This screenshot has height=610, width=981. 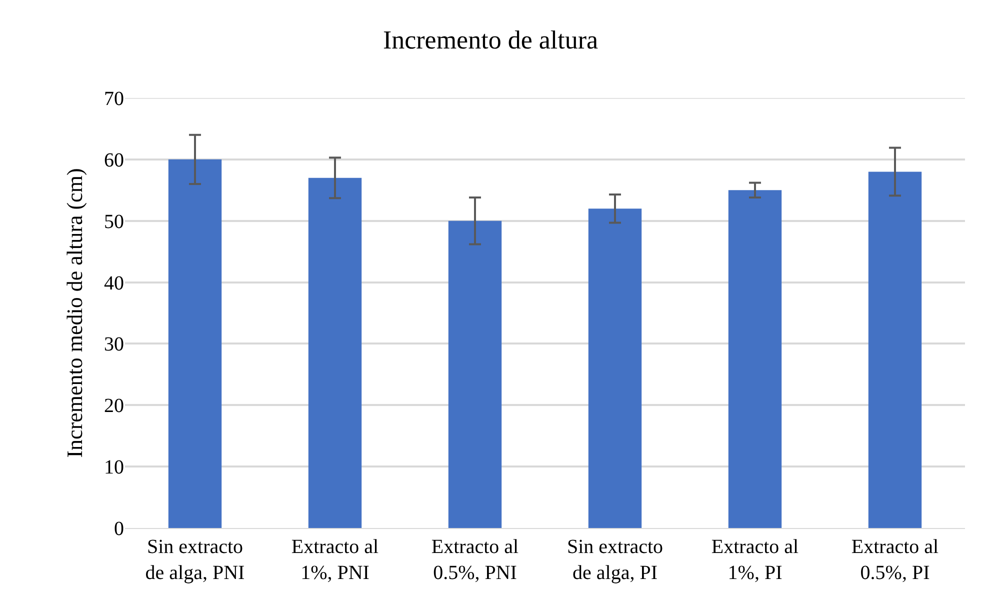 What do you see at coordinates (114, 283) in the screenshot?
I see `y-tick-label: 40` at bounding box center [114, 283].